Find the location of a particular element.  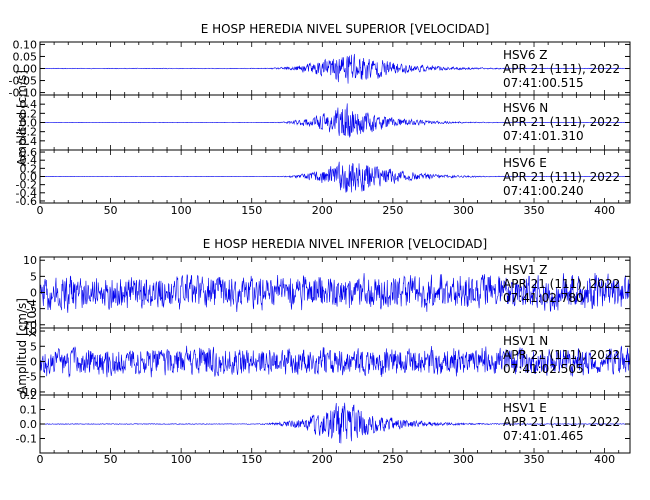

y-tick-label: -0.10 is located at coordinates (23, 93).